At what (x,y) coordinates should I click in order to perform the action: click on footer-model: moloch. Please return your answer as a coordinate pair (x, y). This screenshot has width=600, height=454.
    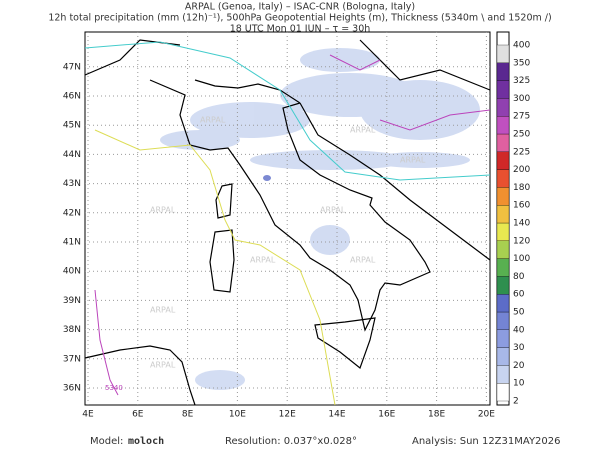
    Looking at the image, I should click on (146, 441).